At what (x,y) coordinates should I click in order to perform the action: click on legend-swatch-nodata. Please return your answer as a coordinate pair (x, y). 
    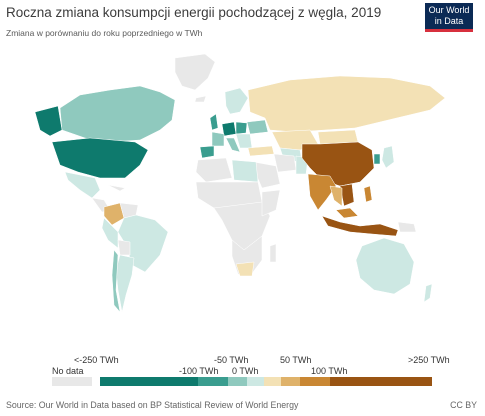
    Looking at the image, I should click on (72, 381).